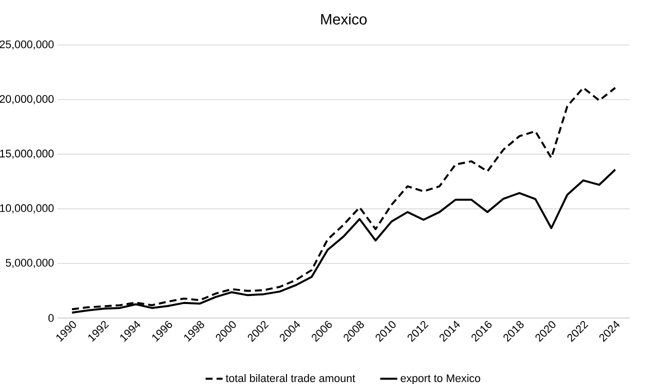 Image resolution: width=656 pixels, height=384 pixels. What do you see at coordinates (27, 209) in the screenshot?
I see `y-tick-label: 10,000,000` at bounding box center [27, 209].